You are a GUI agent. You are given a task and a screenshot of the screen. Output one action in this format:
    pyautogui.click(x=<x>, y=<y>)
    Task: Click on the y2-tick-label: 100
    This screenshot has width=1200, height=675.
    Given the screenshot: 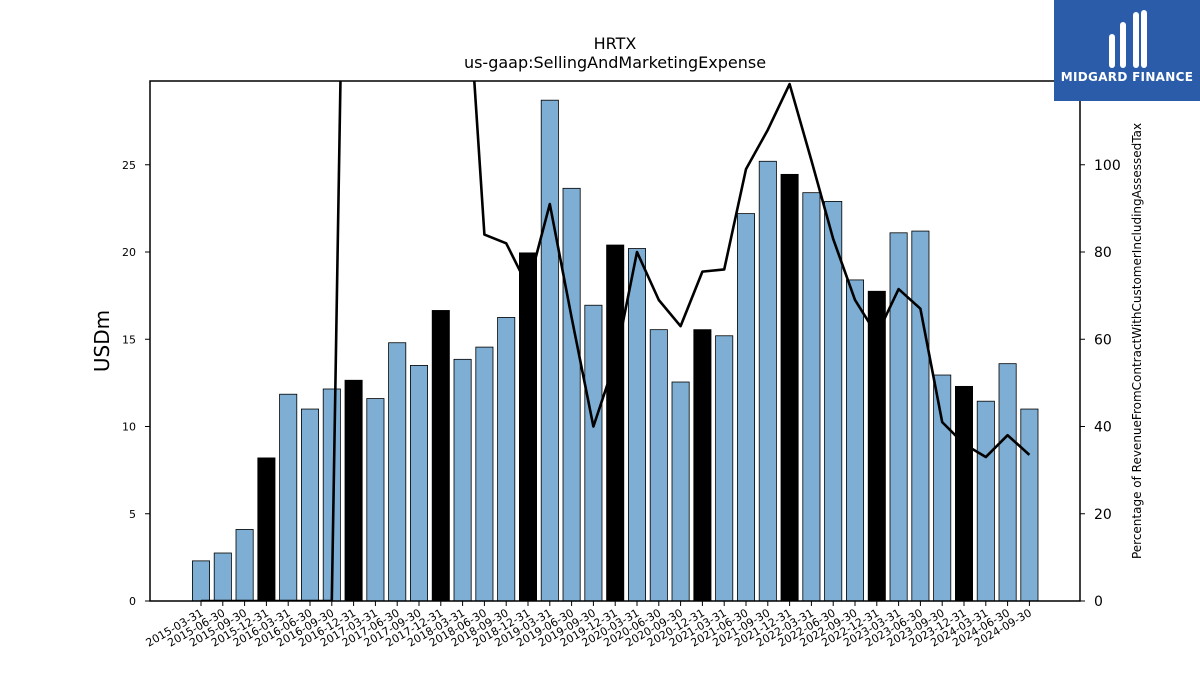 What is the action you would take?
    pyautogui.click(x=1107, y=166)
    